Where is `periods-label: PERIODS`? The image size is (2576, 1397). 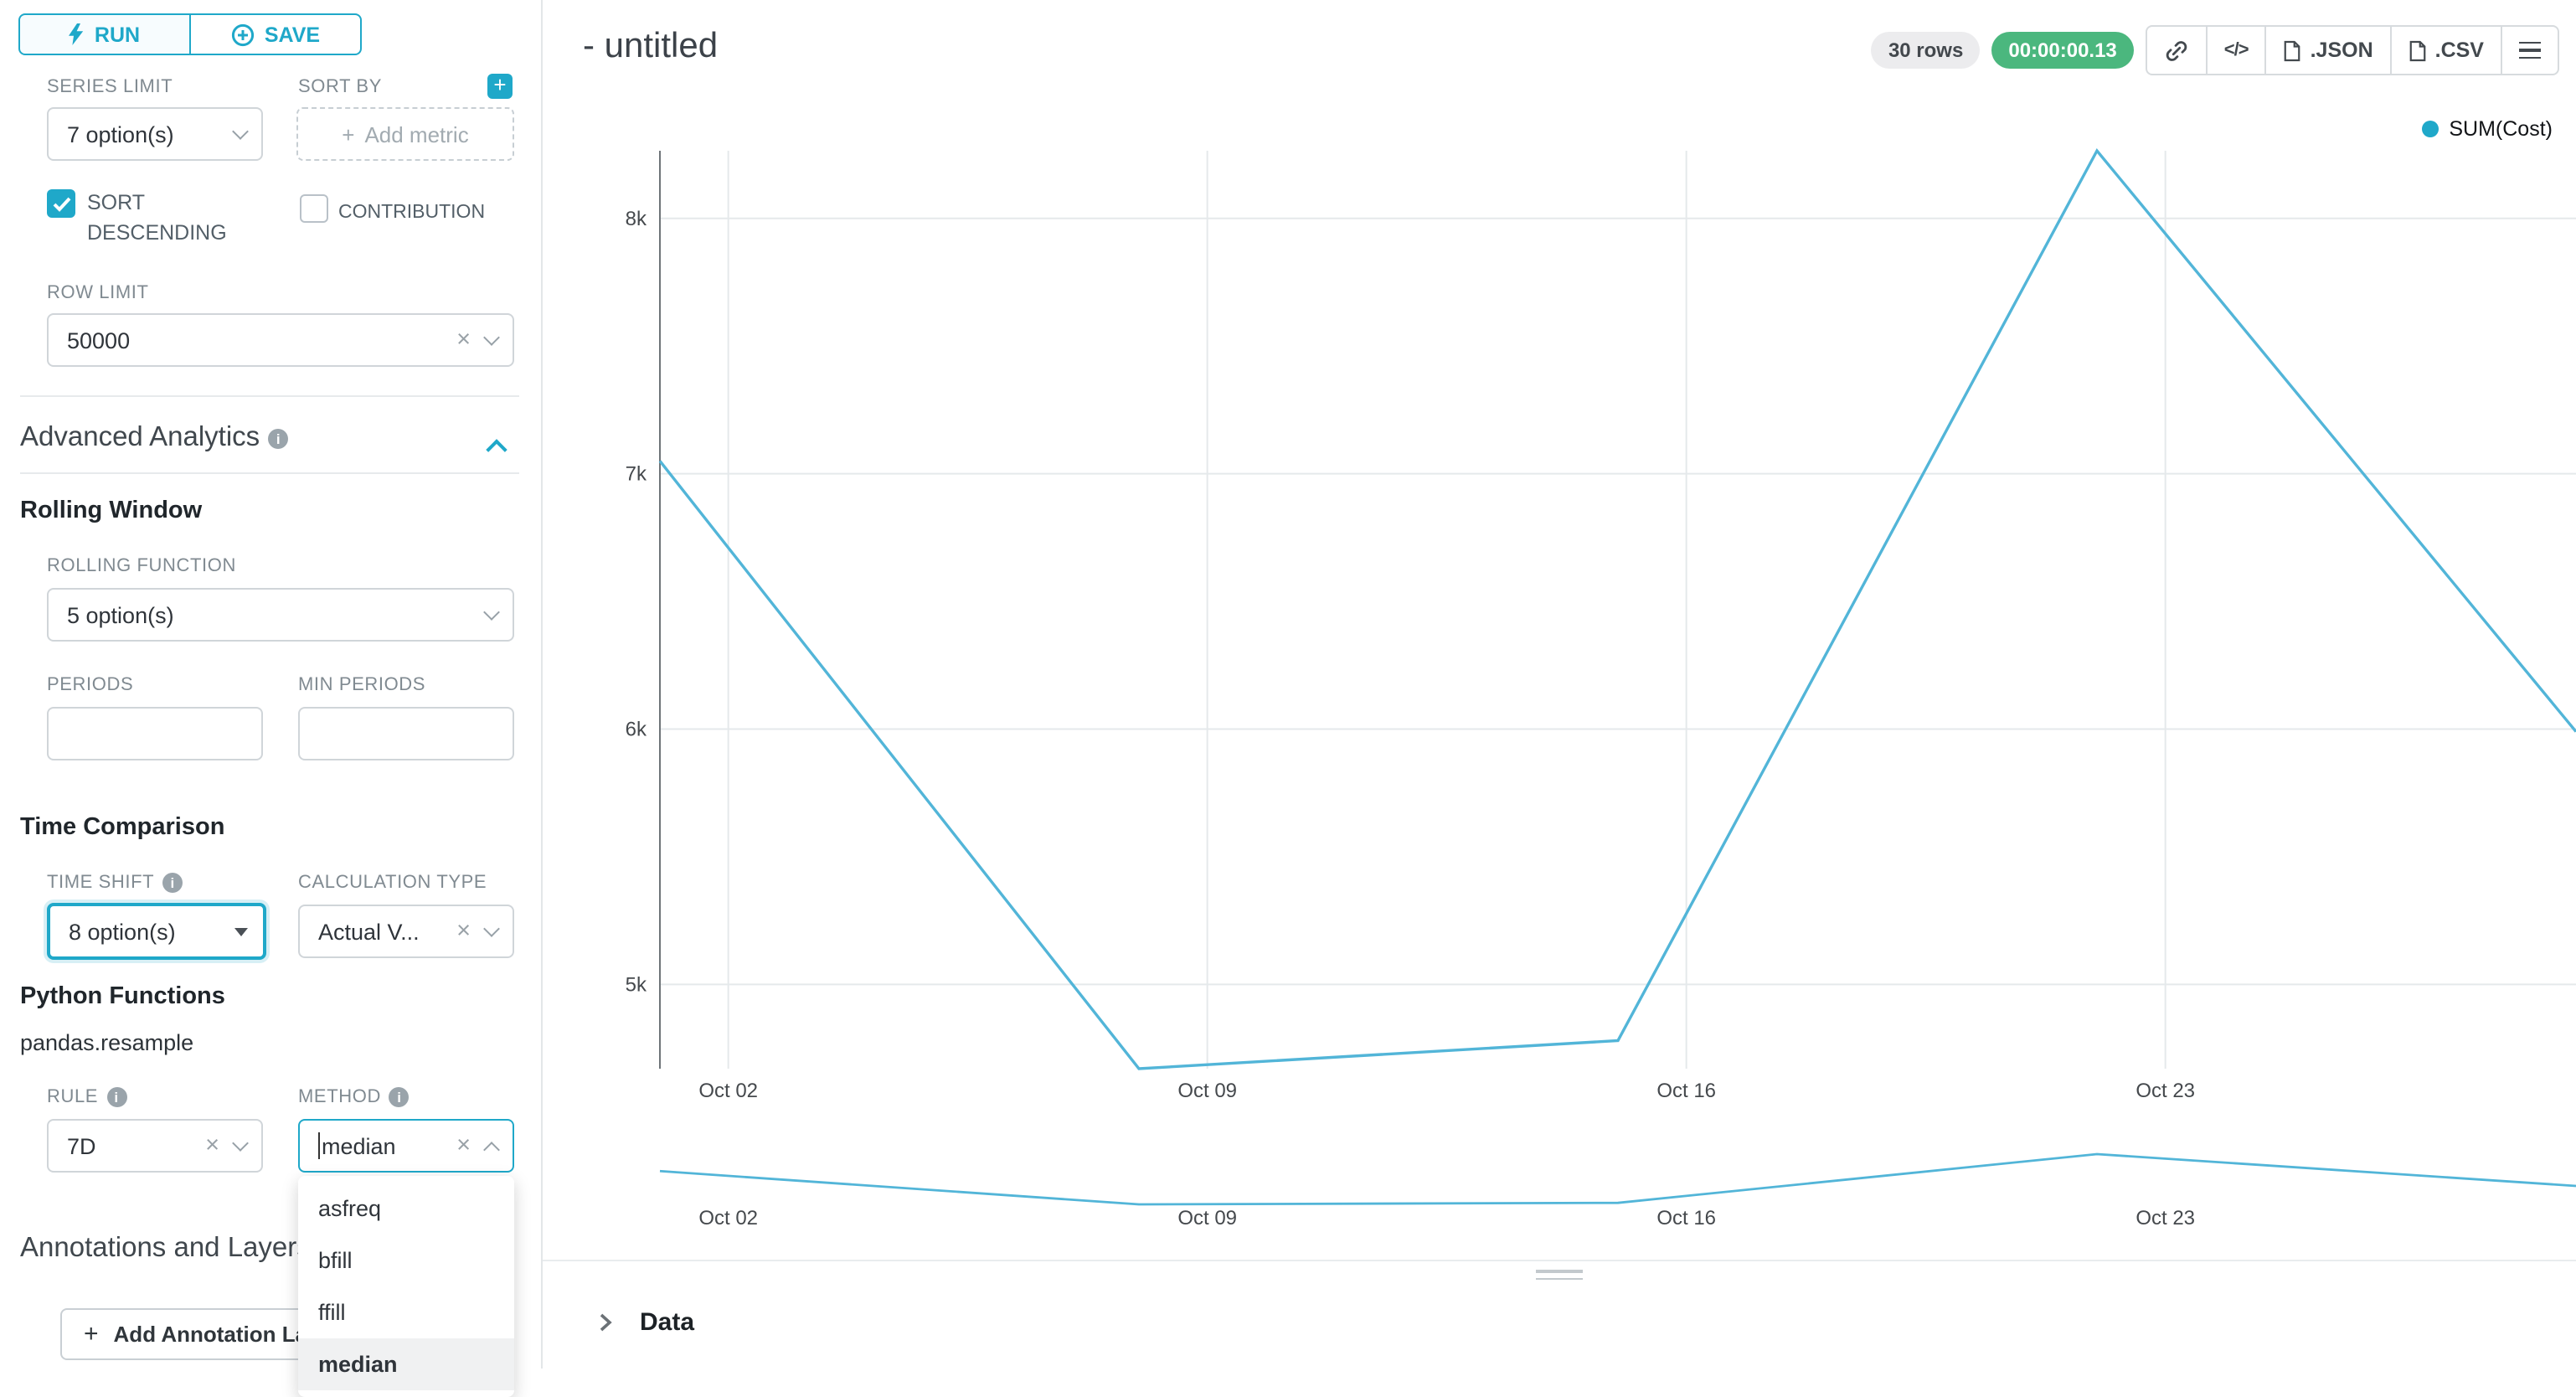 periods-label: PERIODS is located at coordinates (90, 685).